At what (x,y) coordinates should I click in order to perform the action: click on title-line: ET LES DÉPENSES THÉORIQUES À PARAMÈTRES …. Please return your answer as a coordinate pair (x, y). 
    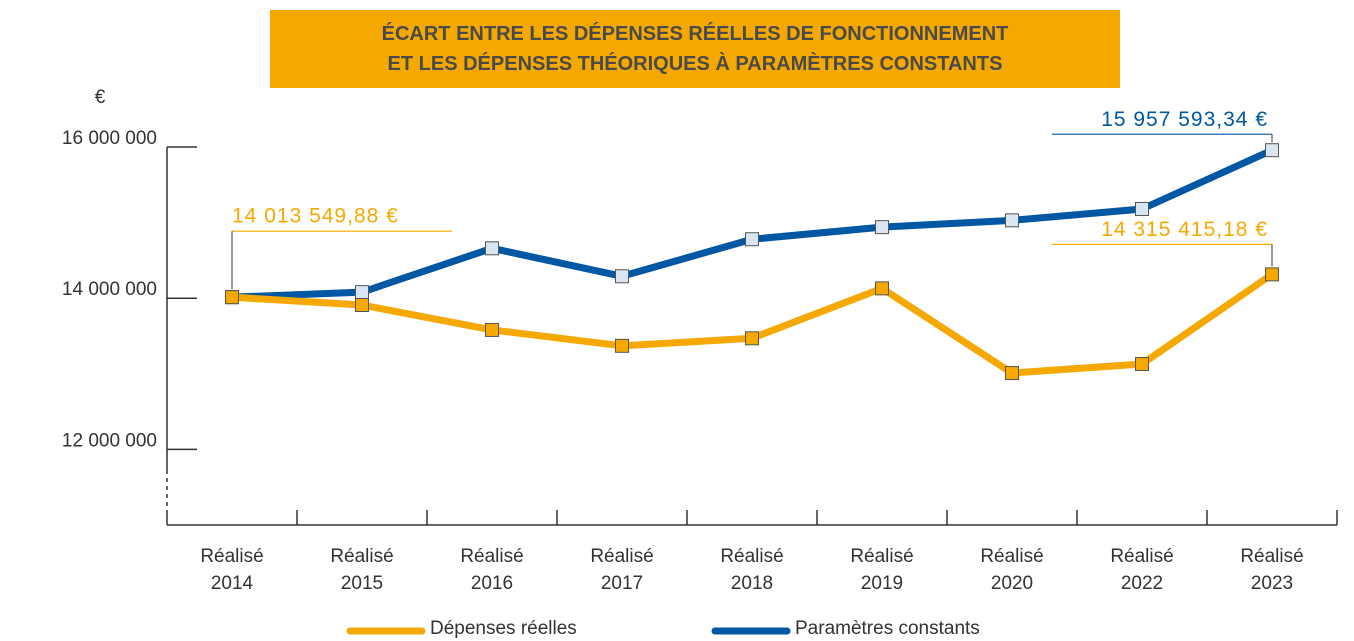
    Looking at the image, I should click on (695, 64).